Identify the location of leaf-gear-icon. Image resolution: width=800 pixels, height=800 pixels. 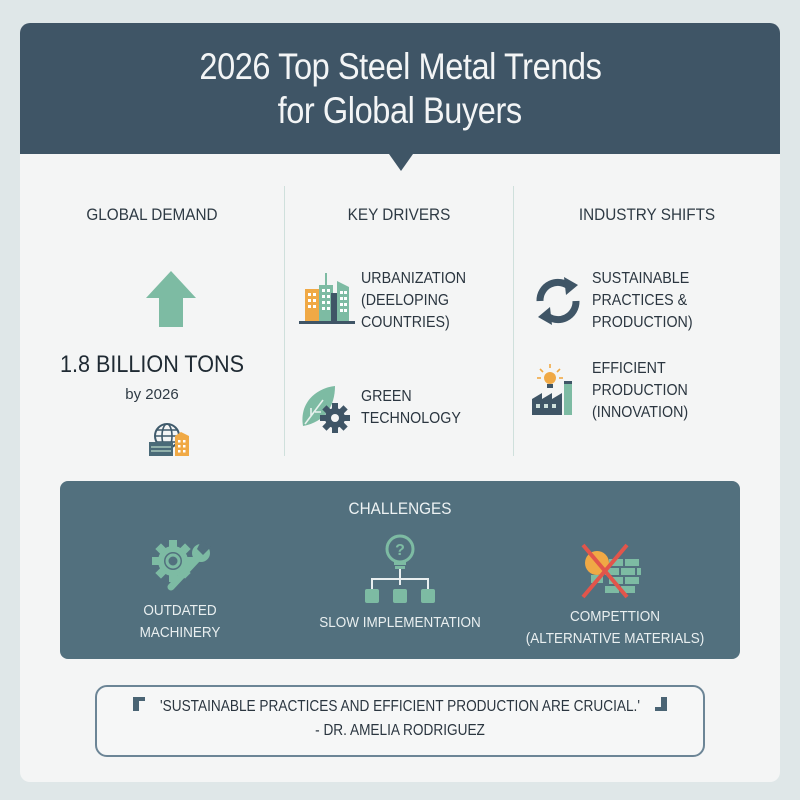
(326, 409).